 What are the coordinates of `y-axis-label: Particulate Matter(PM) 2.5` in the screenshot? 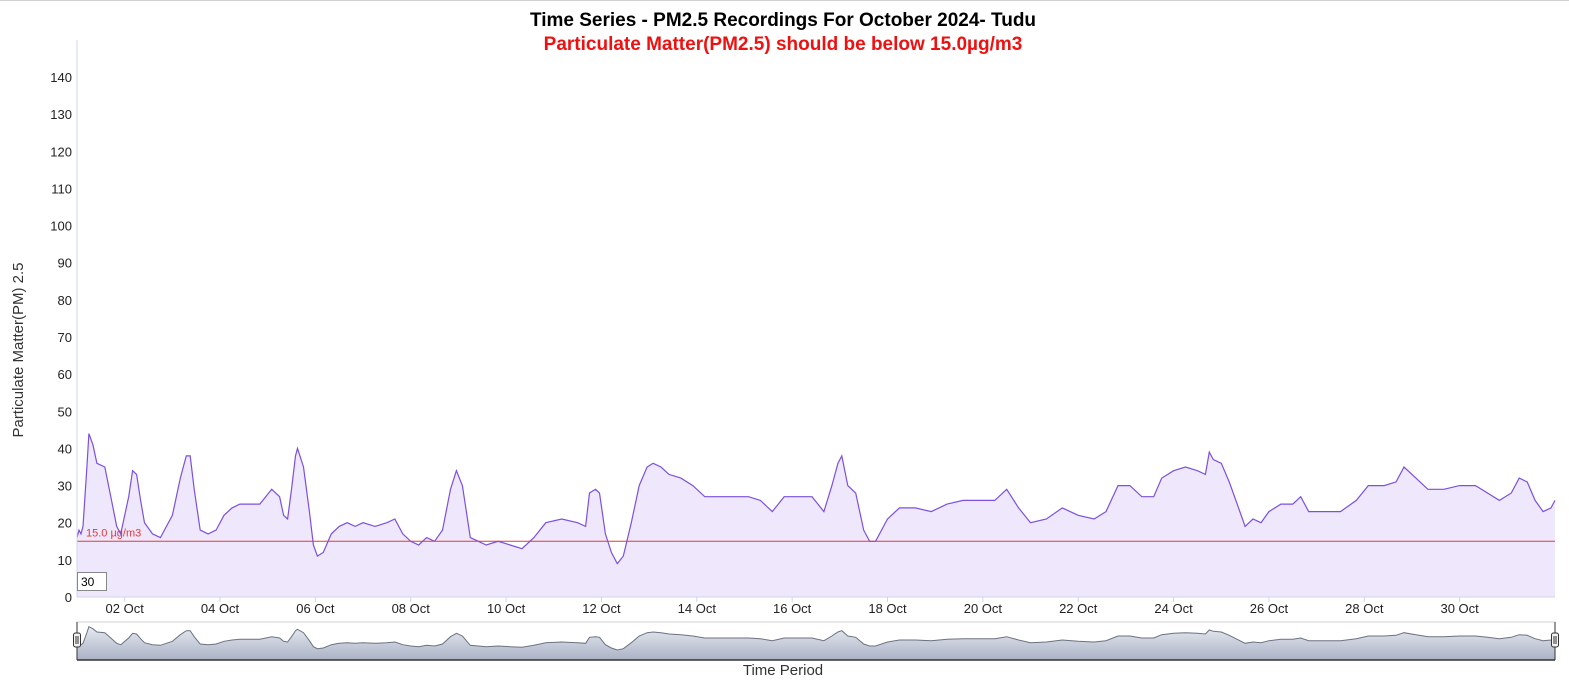 It's located at (18, 349).